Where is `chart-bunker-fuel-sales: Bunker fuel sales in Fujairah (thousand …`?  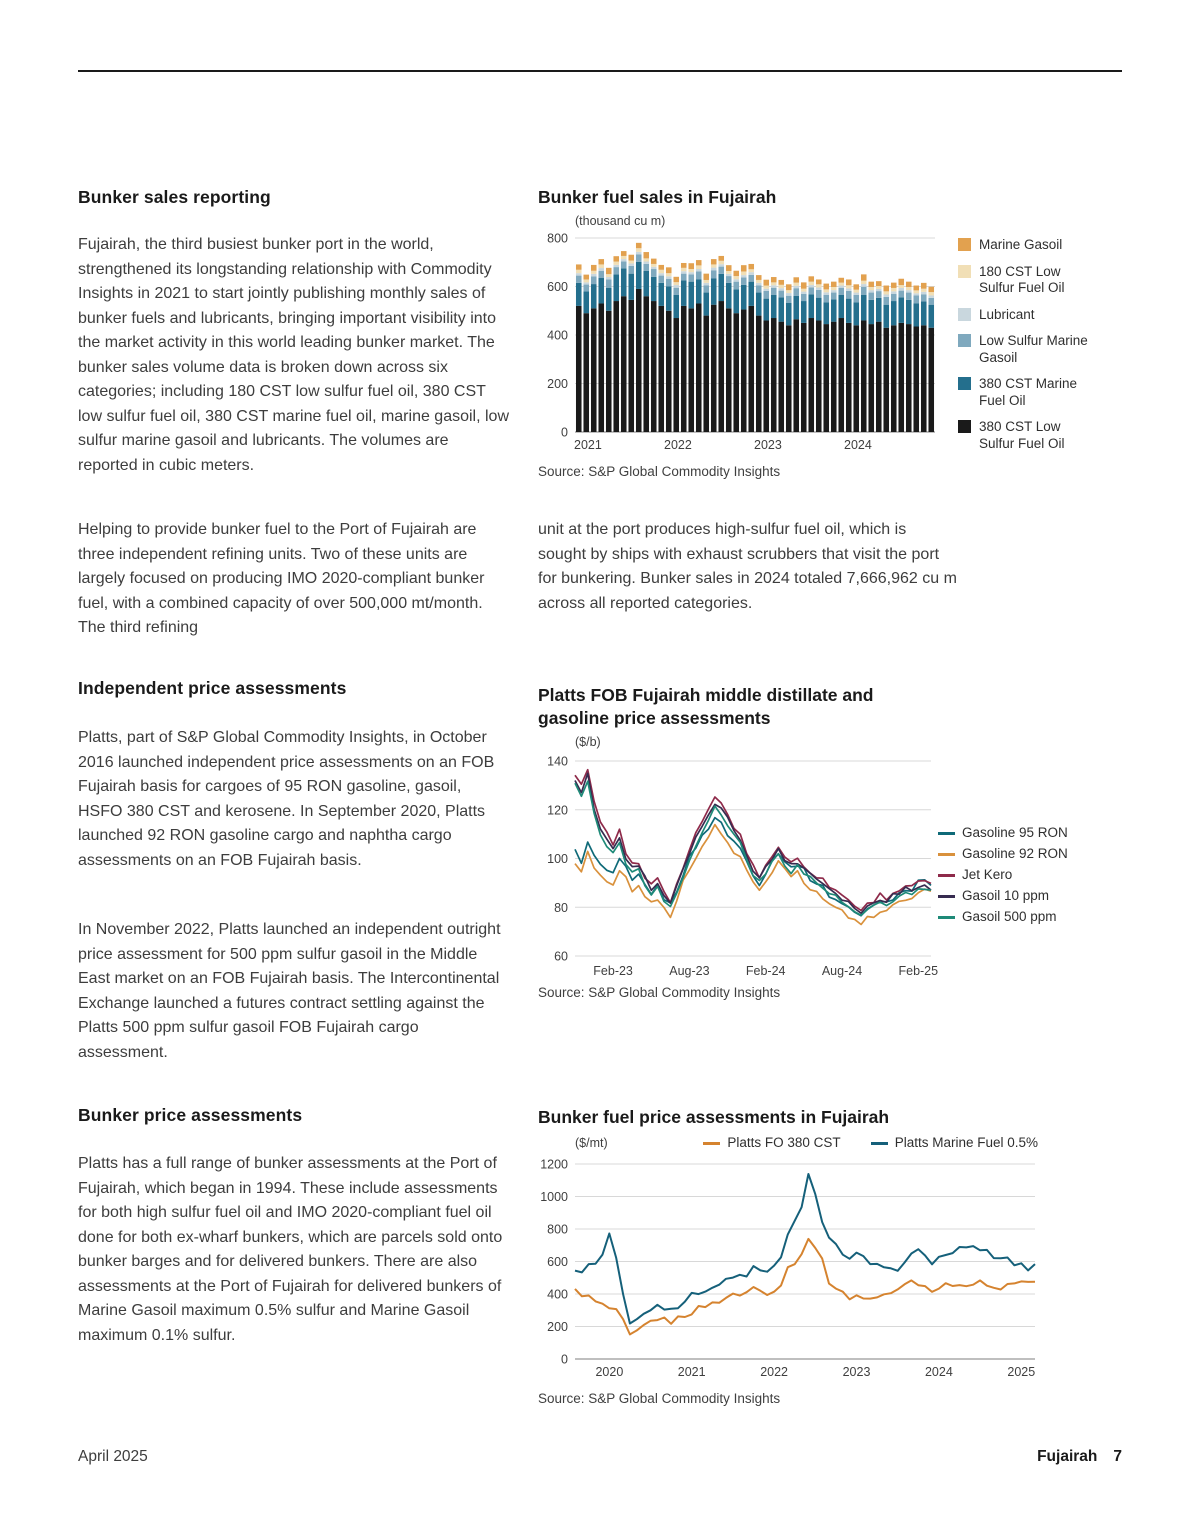
chart-bunker-fuel-sales: Bunker fuel sales in Fujairah (thousand … is located at coordinates (831, 332).